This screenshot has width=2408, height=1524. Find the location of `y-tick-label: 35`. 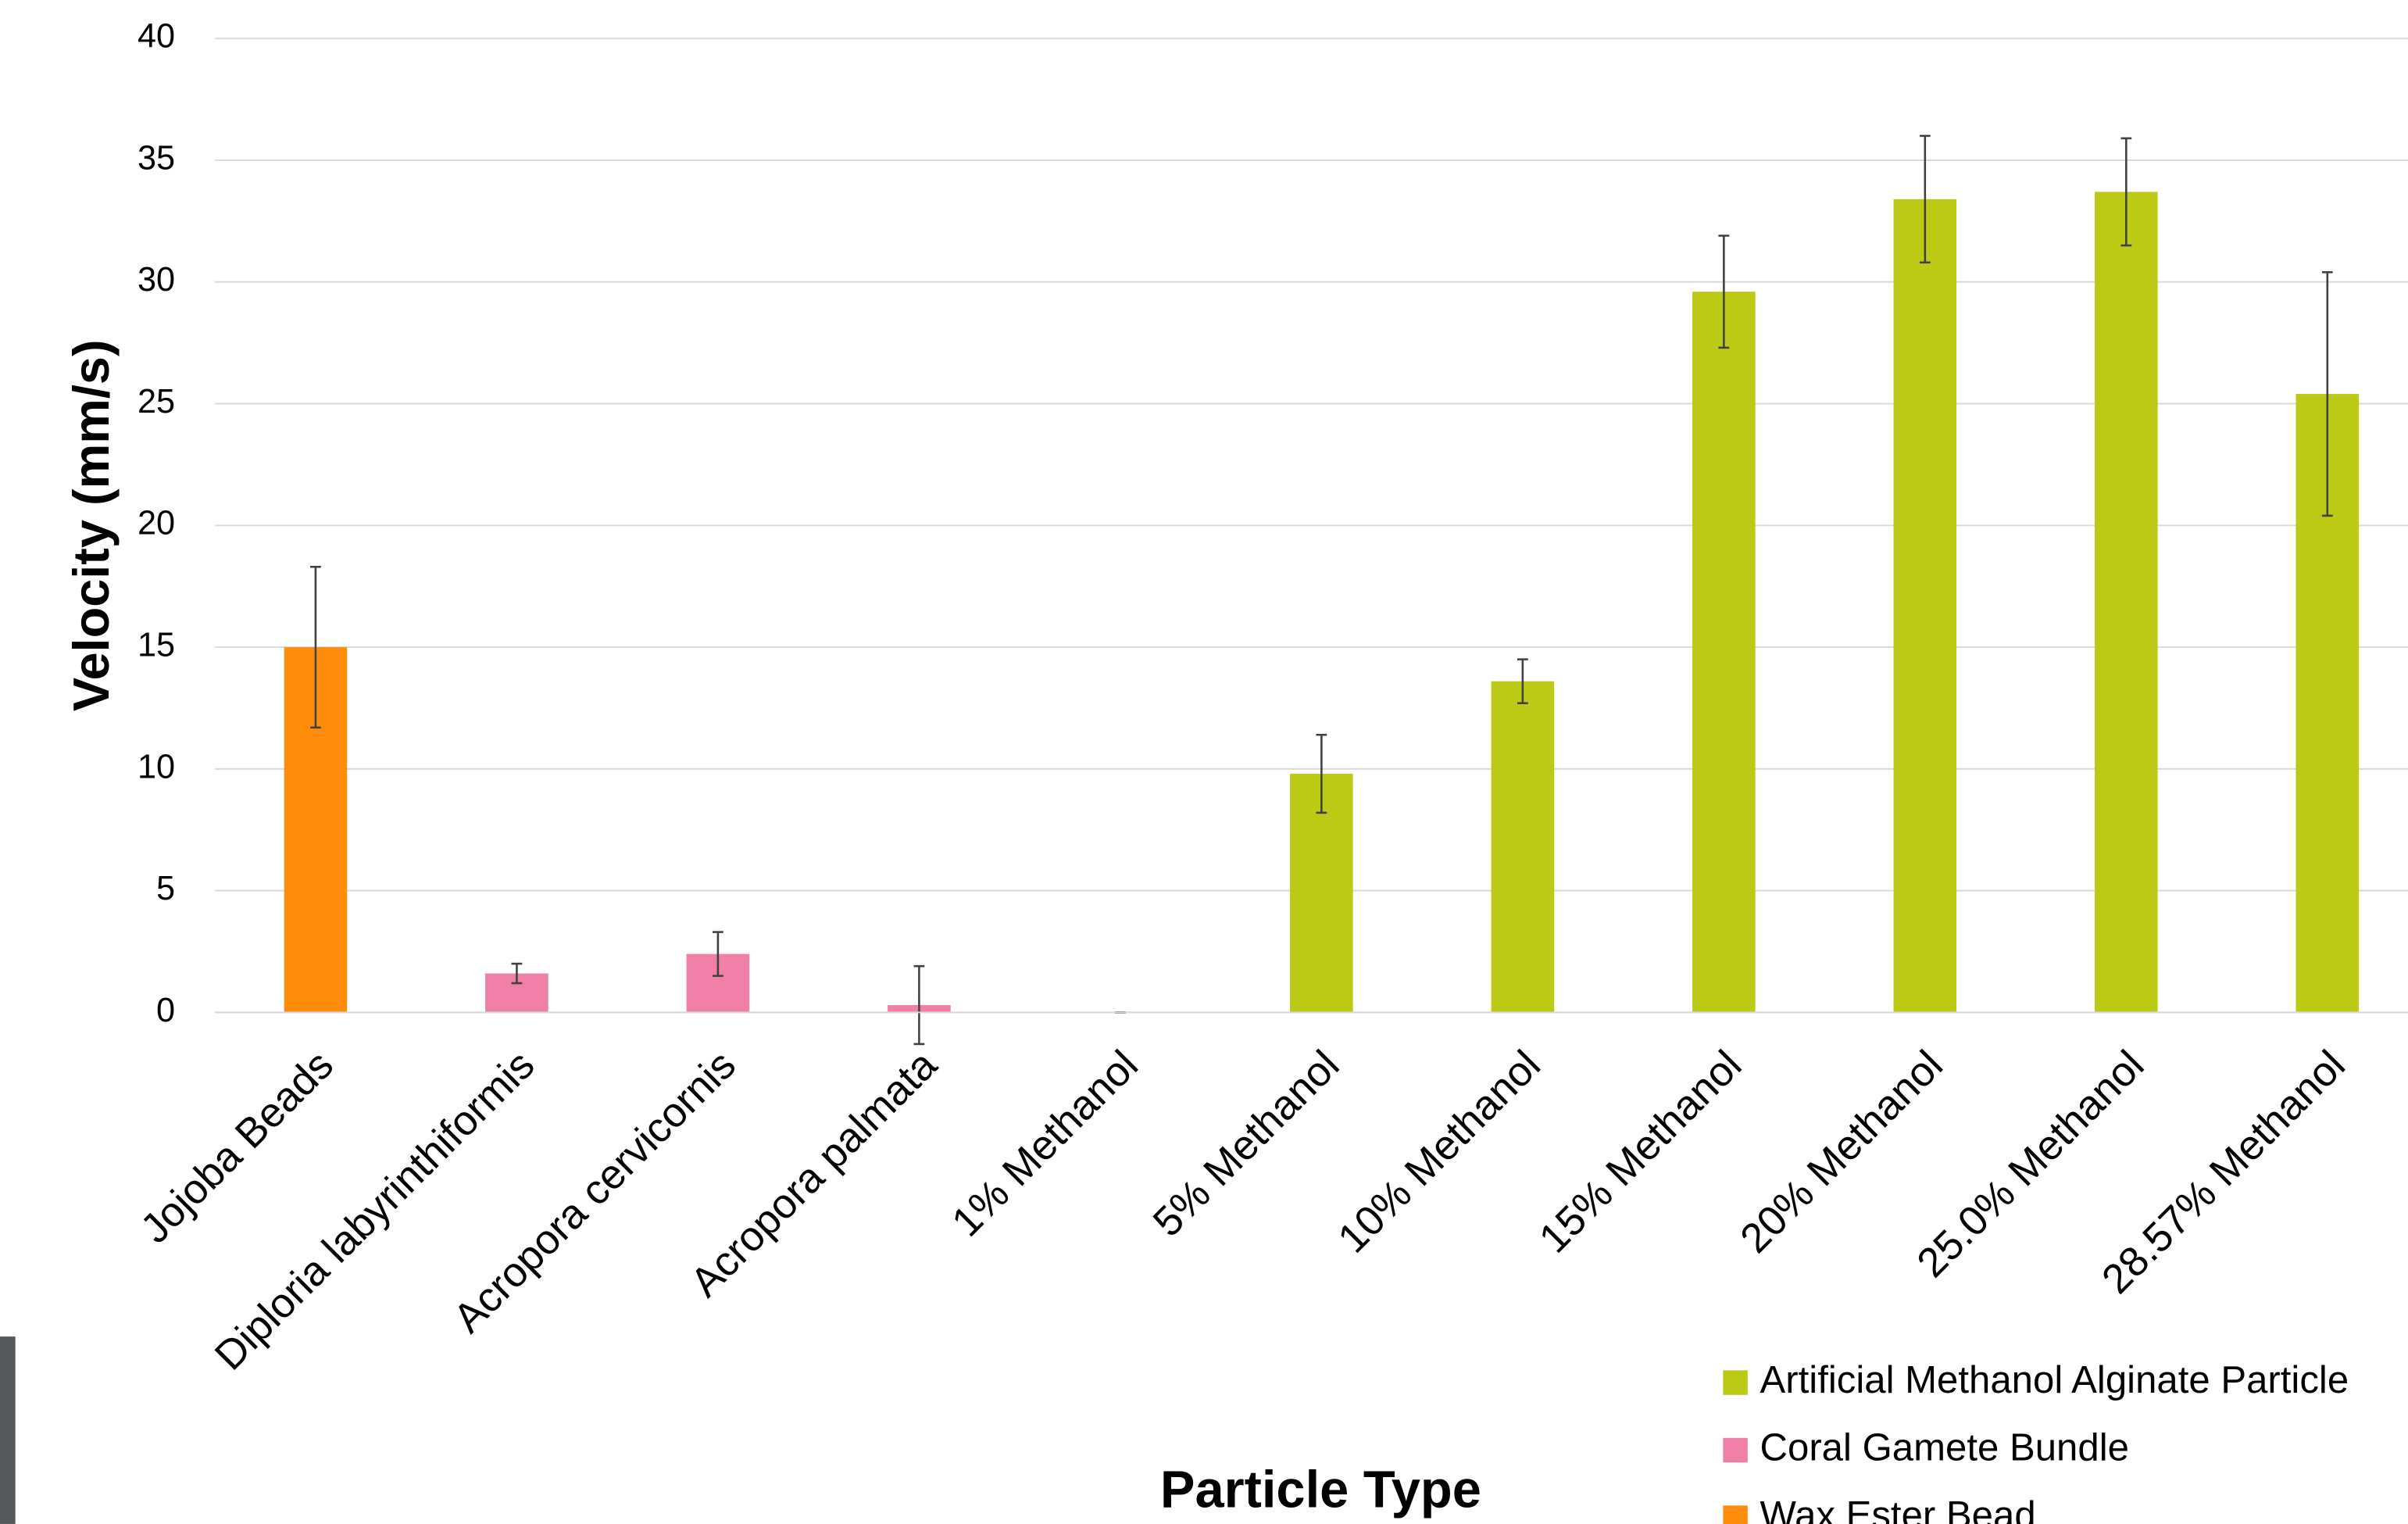

y-tick-label: 35 is located at coordinates (156, 158).